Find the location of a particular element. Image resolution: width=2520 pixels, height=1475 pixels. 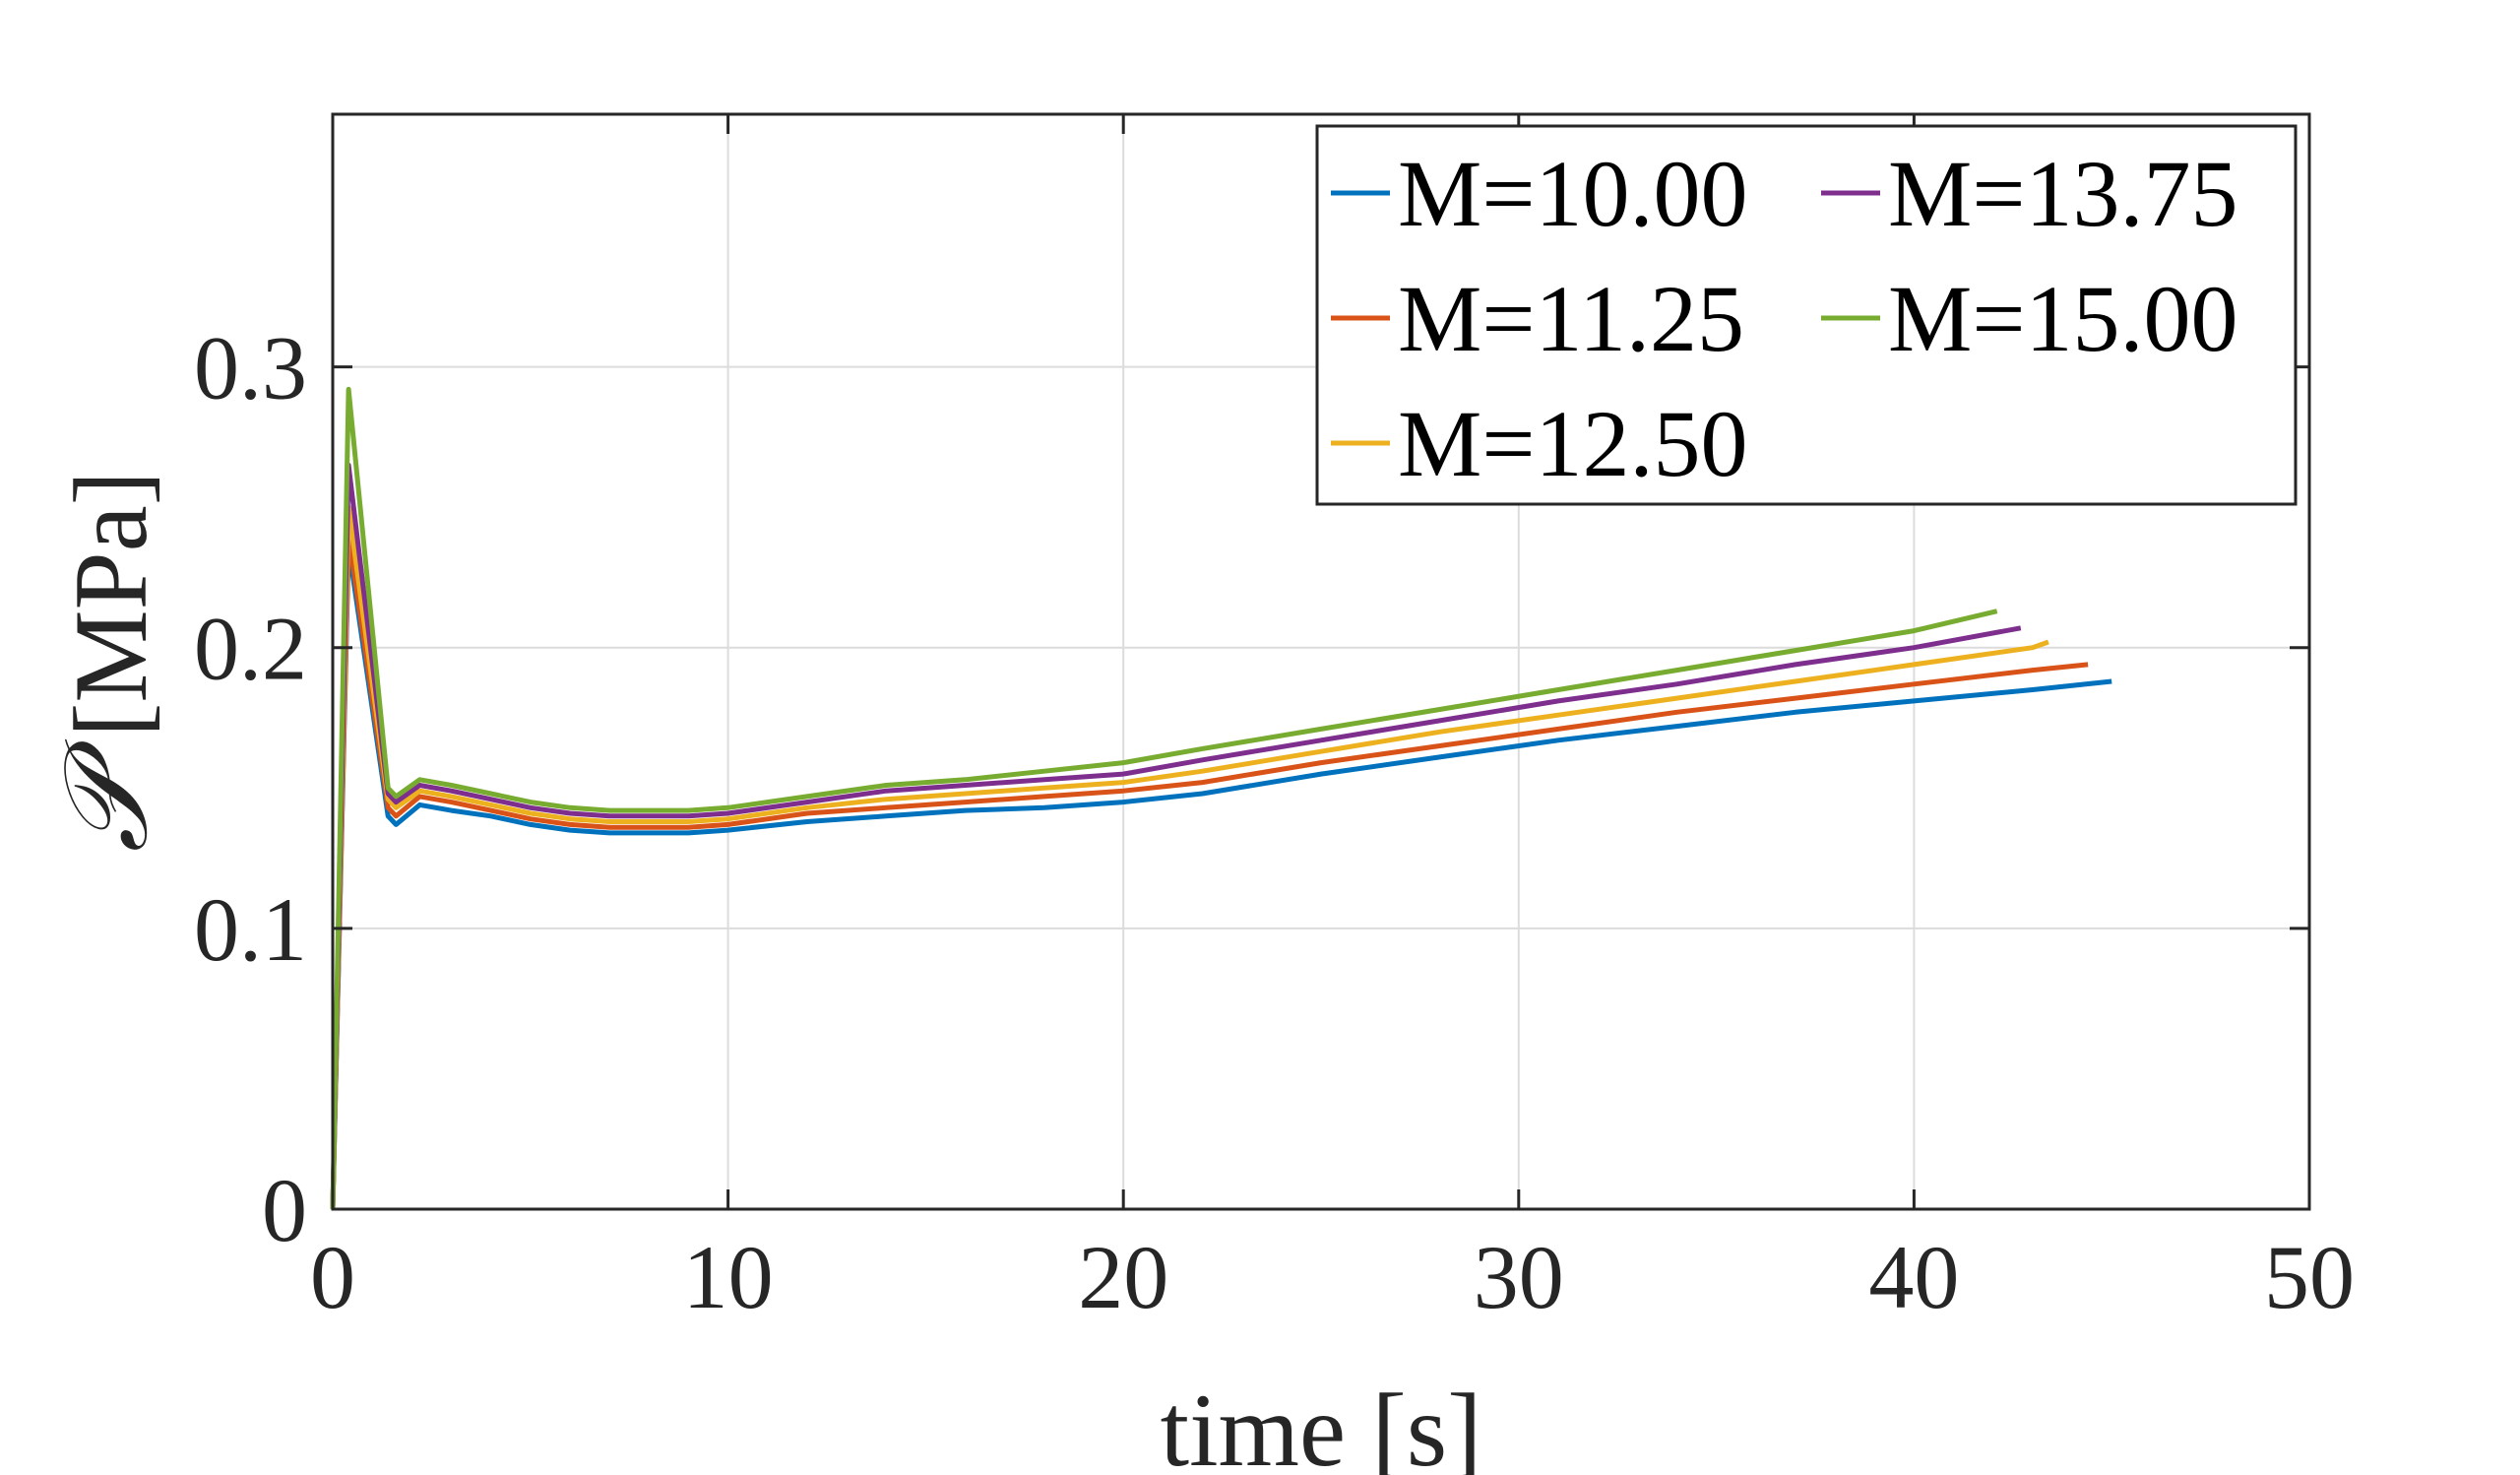

x-tick-label: 50 is located at coordinates (2309, 1277).